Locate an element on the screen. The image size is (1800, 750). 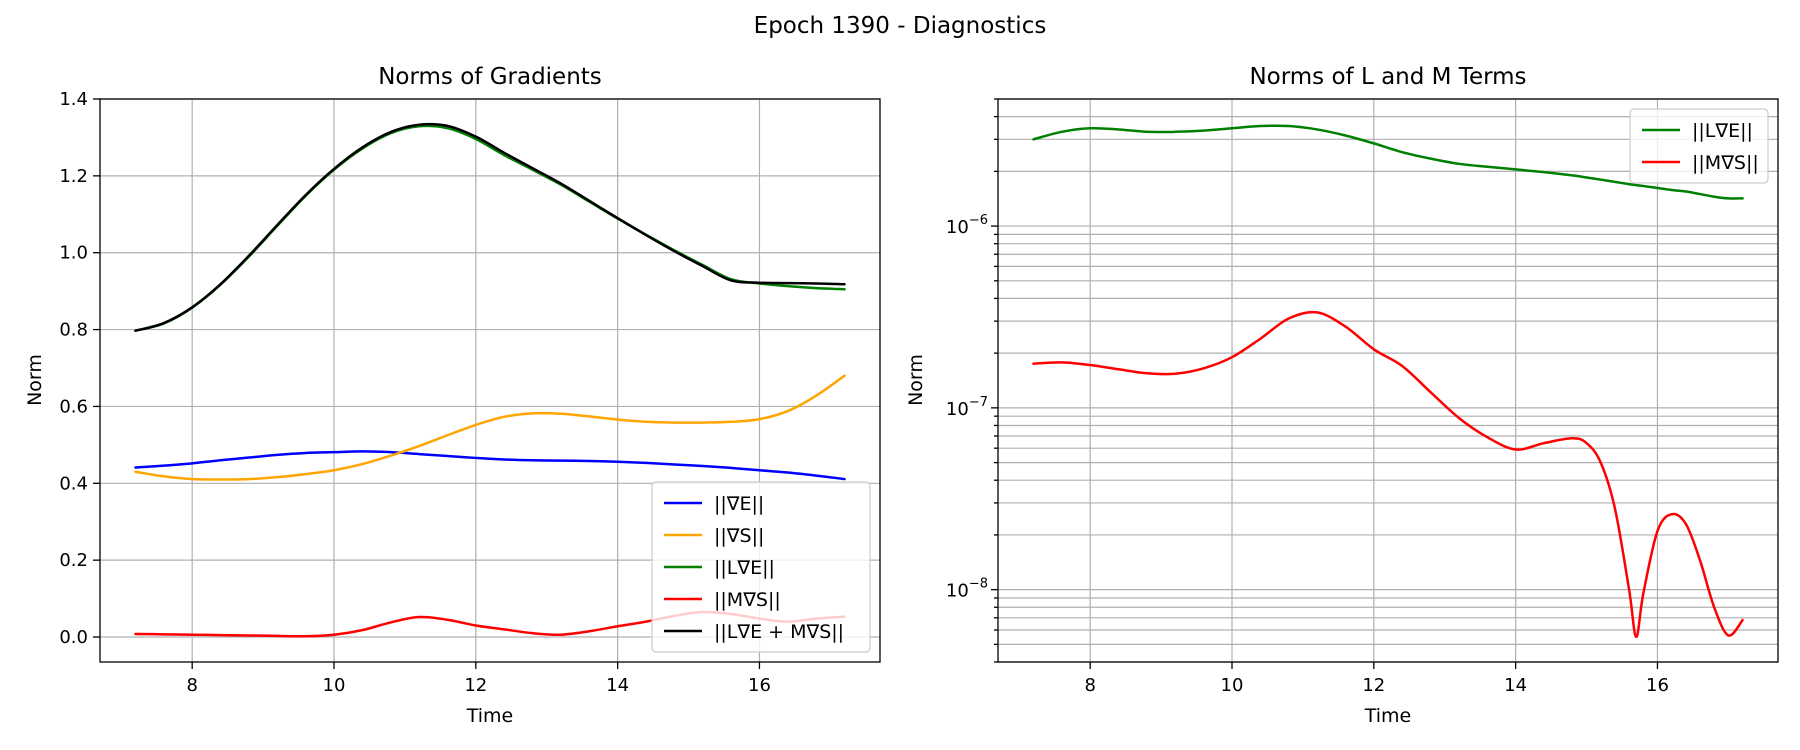
y-tick-label-exponent: −8 is located at coordinates (978, 584).